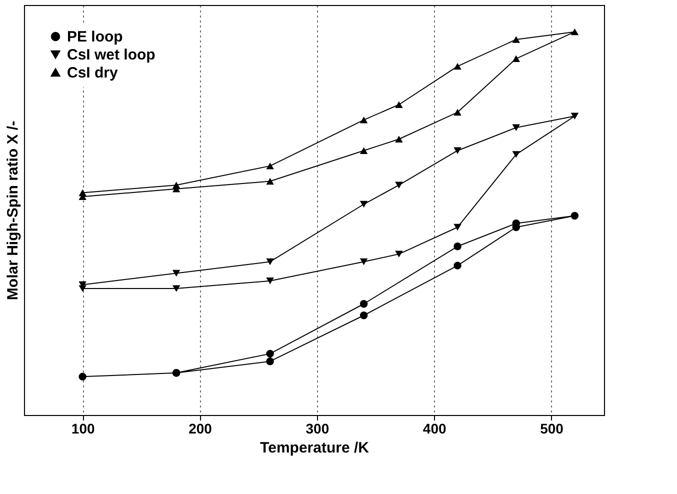 The width and height of the screenshot is (677, 494). What do you see at coordinates (318, 428) in the screenshot?
I see `x-tick-label: 300` at bounding box center [318, 428].